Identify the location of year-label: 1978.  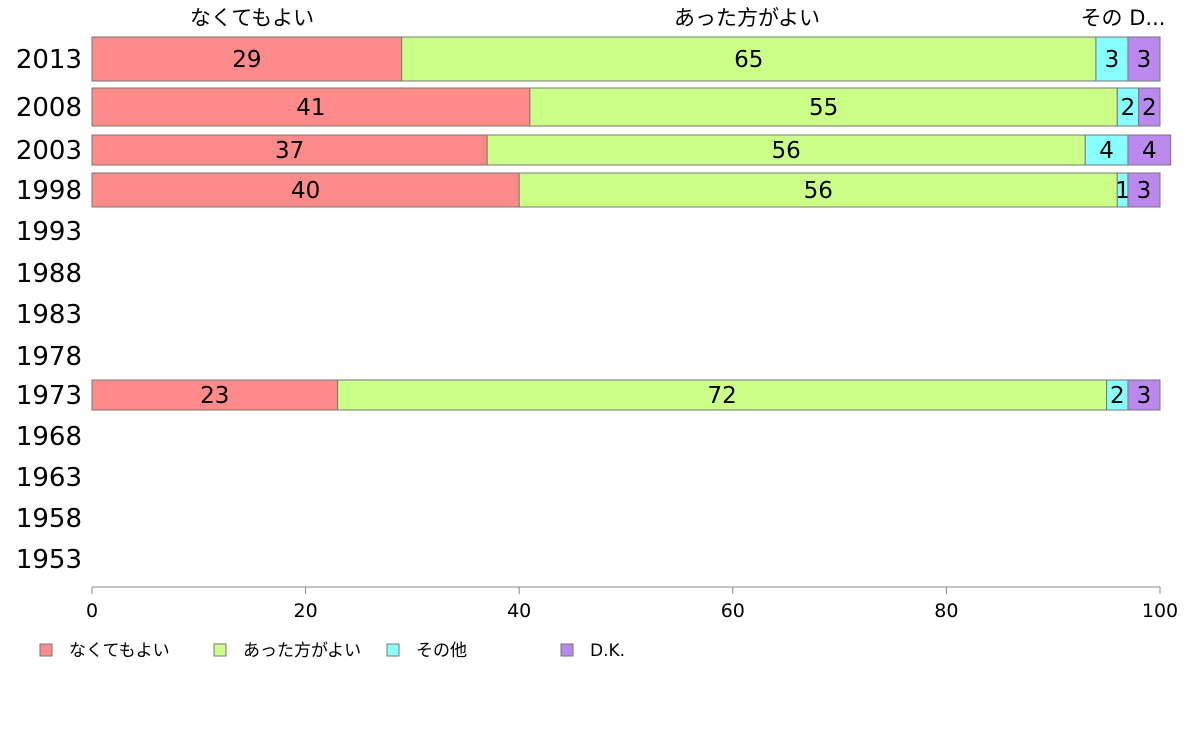
(49, 357).